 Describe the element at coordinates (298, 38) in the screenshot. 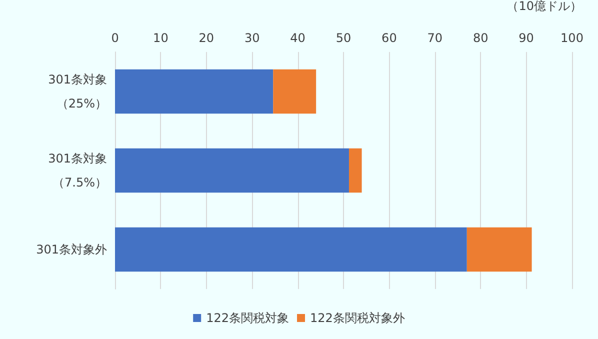

I see `x-tick-label: 40` at that location.